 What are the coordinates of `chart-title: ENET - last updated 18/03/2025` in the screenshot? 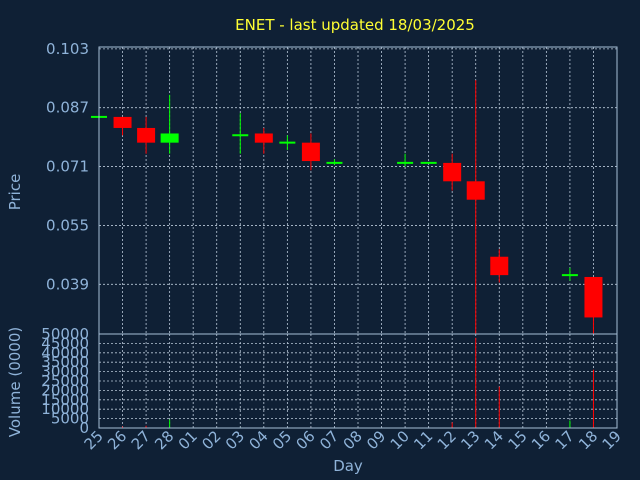 It's located at (355, 25).